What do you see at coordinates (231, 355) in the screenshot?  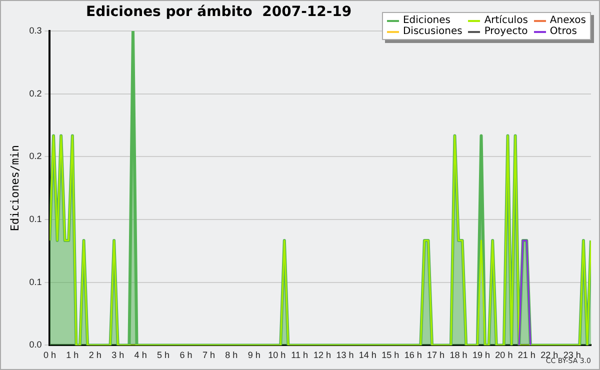 I see `x-tick-label: 8 h` at bounding box center [231, 355].